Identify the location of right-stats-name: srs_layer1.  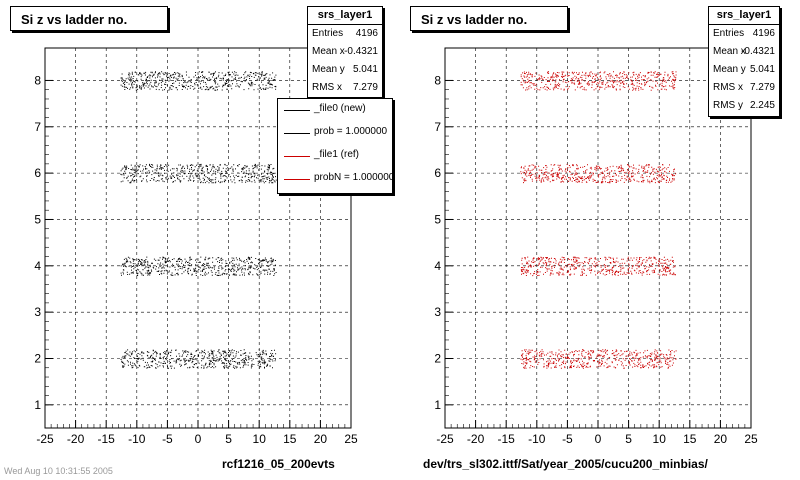
(744, 16).